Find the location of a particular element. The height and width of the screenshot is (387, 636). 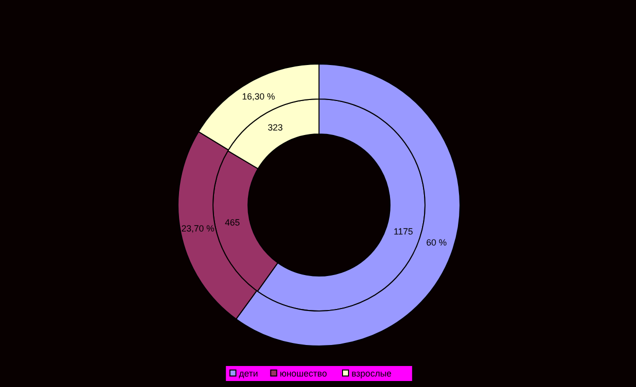

data-label: 323 is located at coordinates (275, 127).